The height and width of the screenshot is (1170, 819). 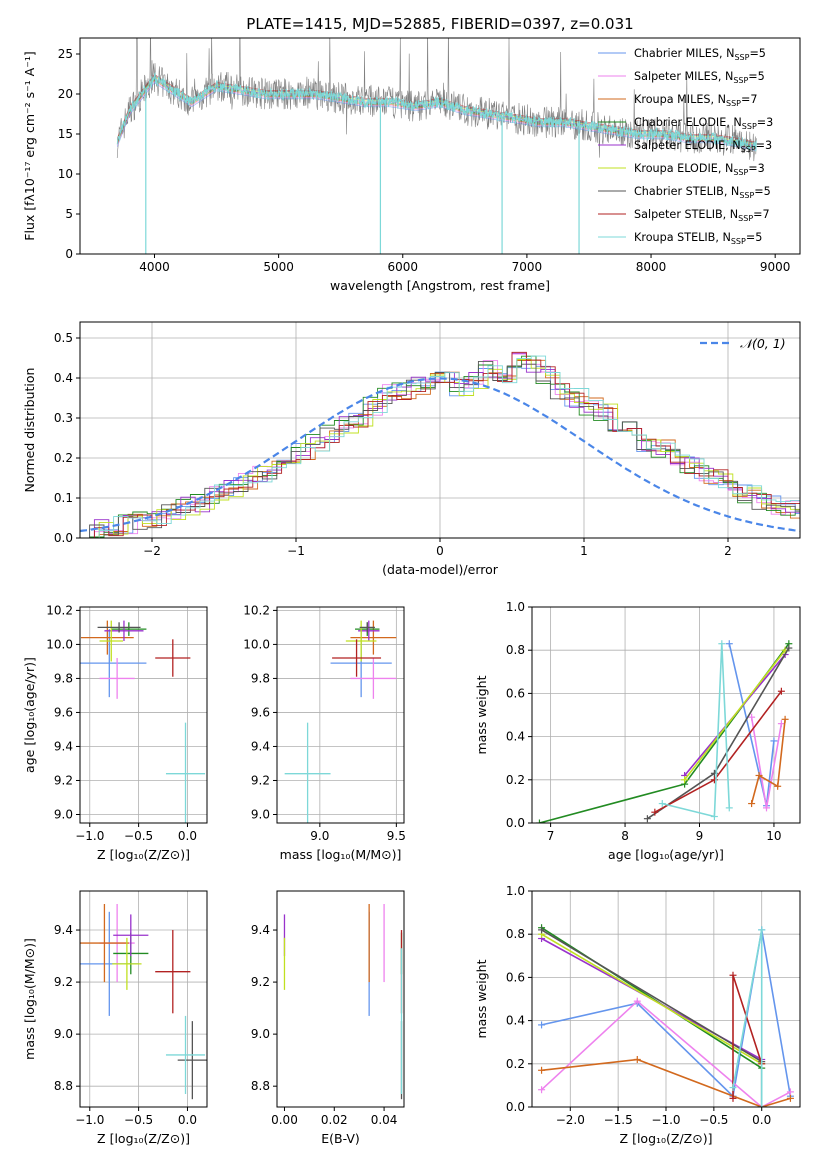 I want to click on legend-entry: Kroupa ELODIE, NSSP=3, so click(x=699, y=169).